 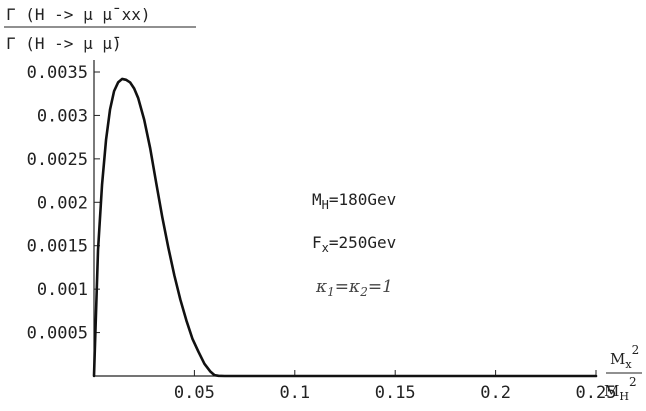 What do you see at coordinates (57, 247) in the screenshot?
I see `y-tick-label: 0.0015` at bounding box center [57, 247].